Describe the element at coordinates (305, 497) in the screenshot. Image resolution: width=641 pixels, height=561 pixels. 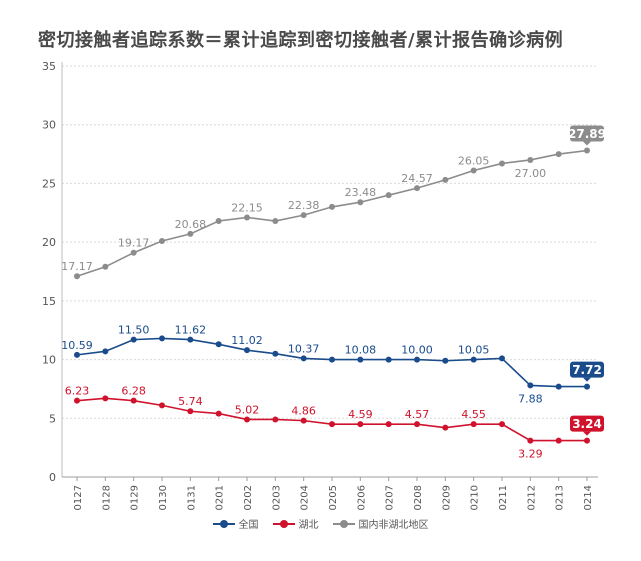
I see `x-tick-label: 0204` at that location.